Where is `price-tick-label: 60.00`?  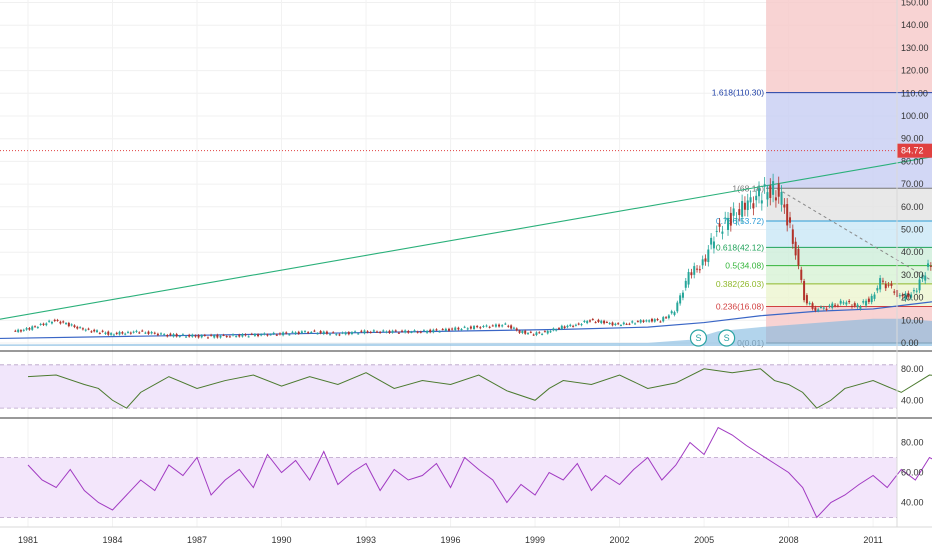 price-tick-label: 60.00 is located at coordinates (912, 207).